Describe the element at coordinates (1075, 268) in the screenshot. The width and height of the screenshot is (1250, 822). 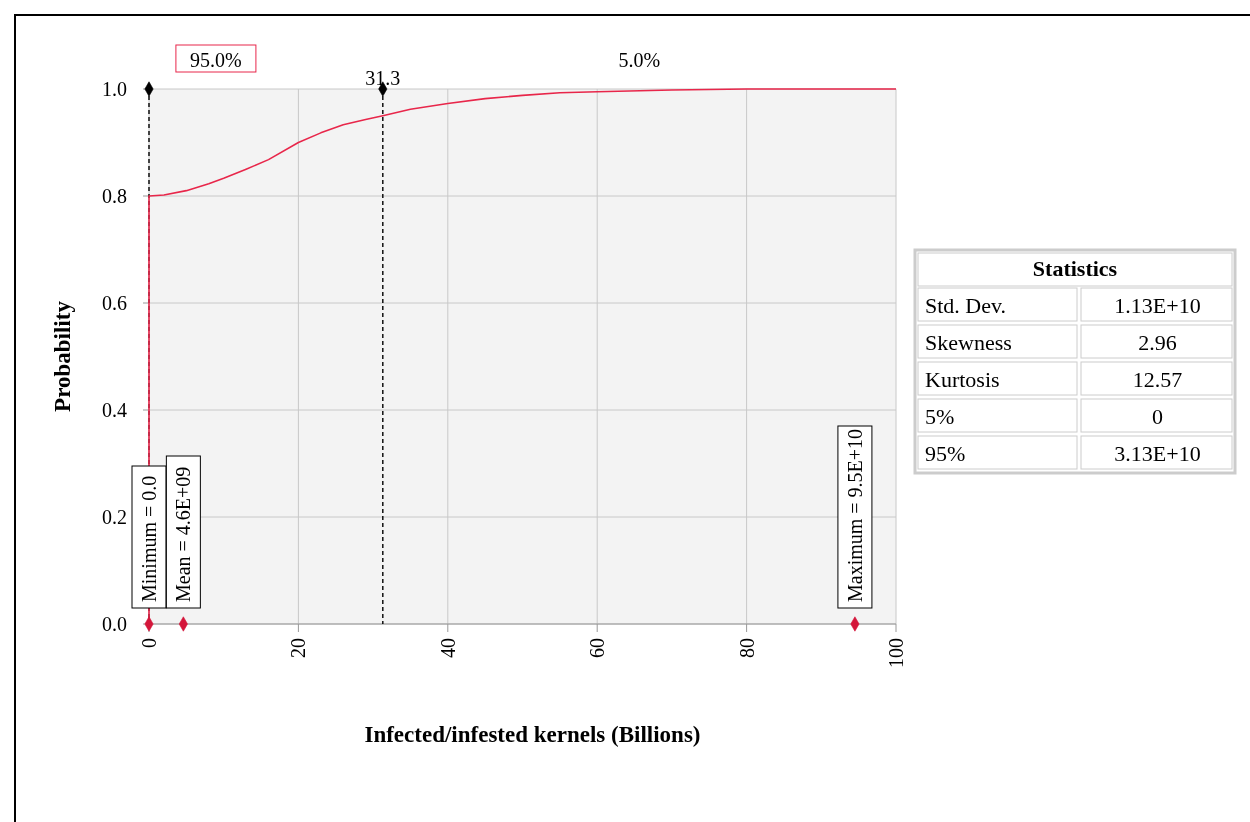
I see `text: Statistics` at that location.